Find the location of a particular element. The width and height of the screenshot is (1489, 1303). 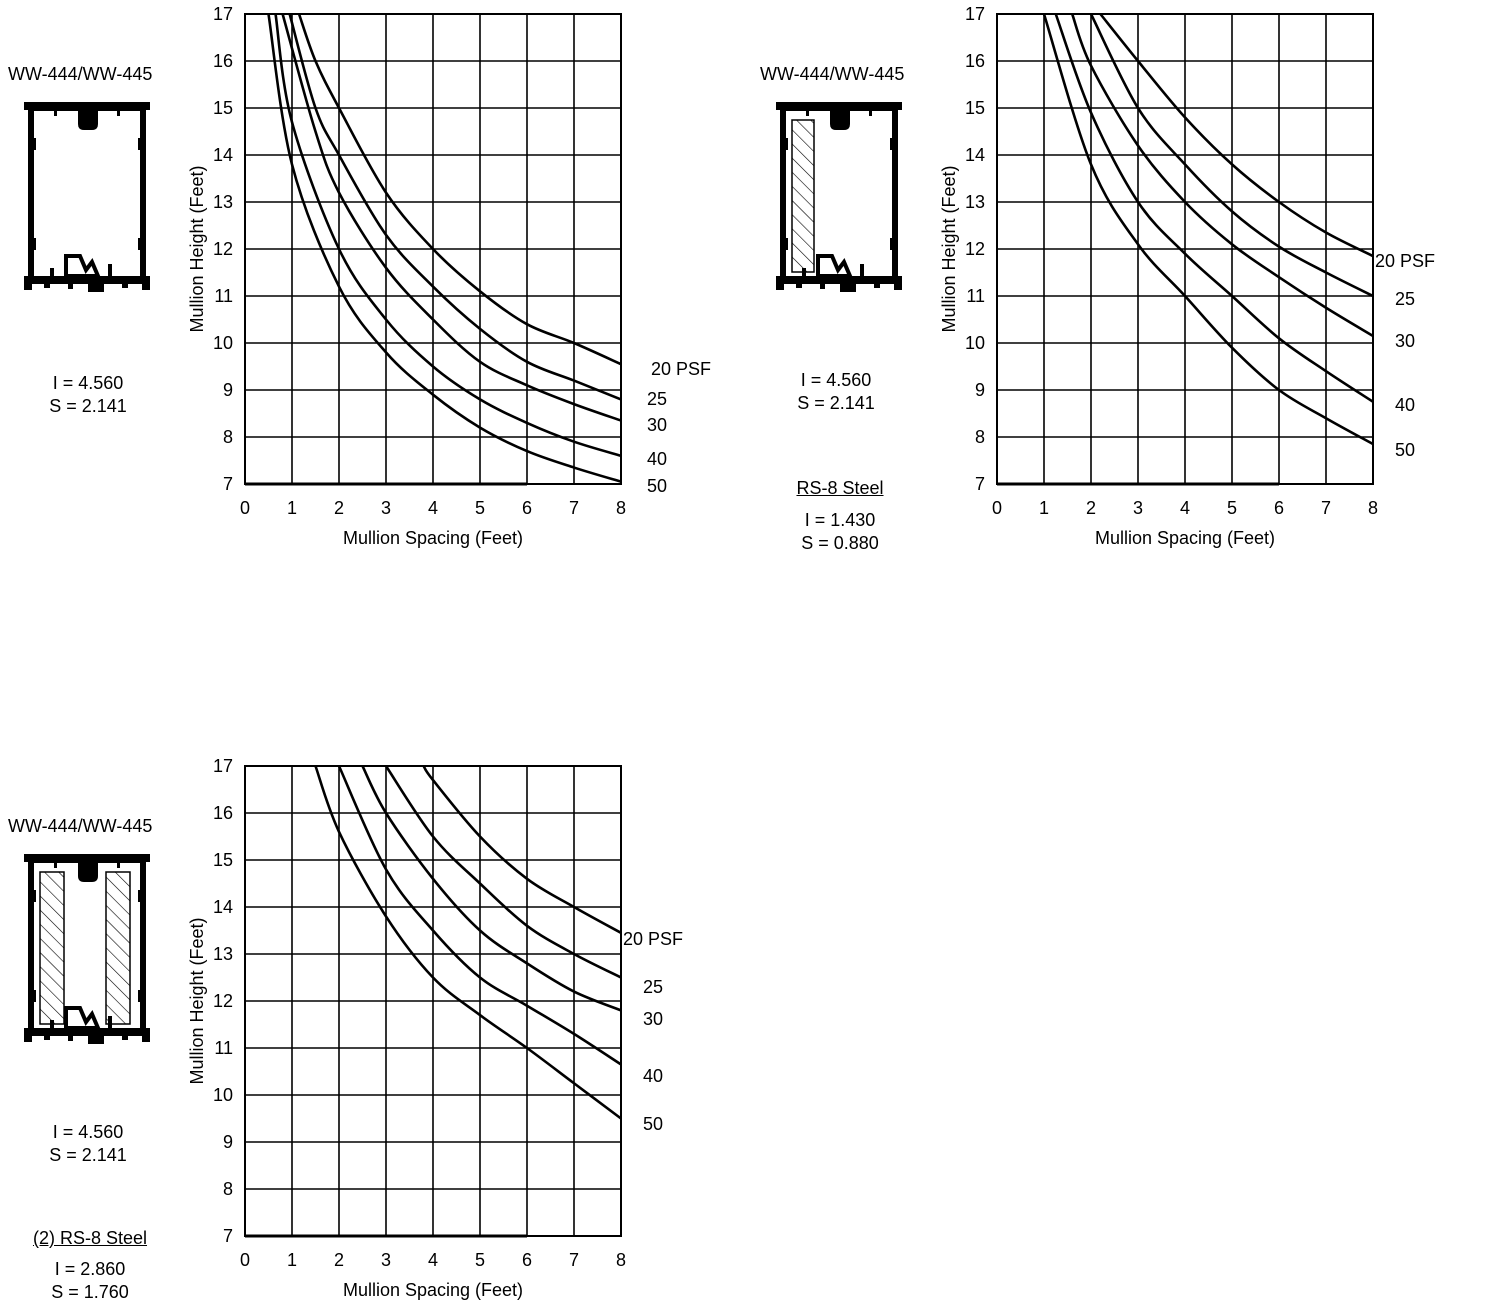

steel-reinforcement-title: RS-8 Steel is located at coordinates (840, 488).